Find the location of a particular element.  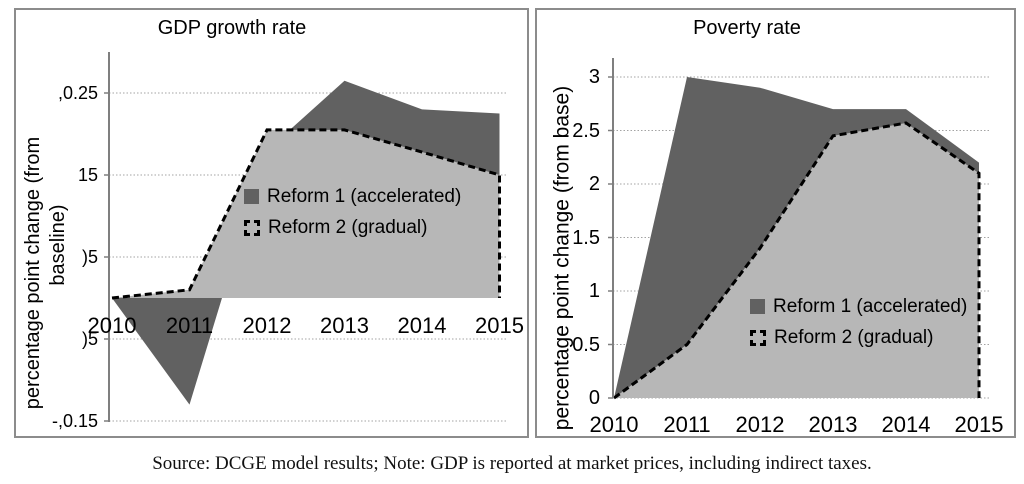

reform2-area is located at coordinates (306, 213).